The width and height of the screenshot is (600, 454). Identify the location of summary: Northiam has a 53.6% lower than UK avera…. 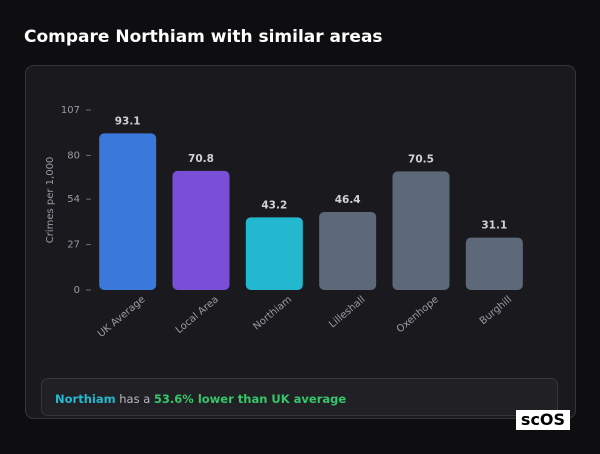
(200, 399).